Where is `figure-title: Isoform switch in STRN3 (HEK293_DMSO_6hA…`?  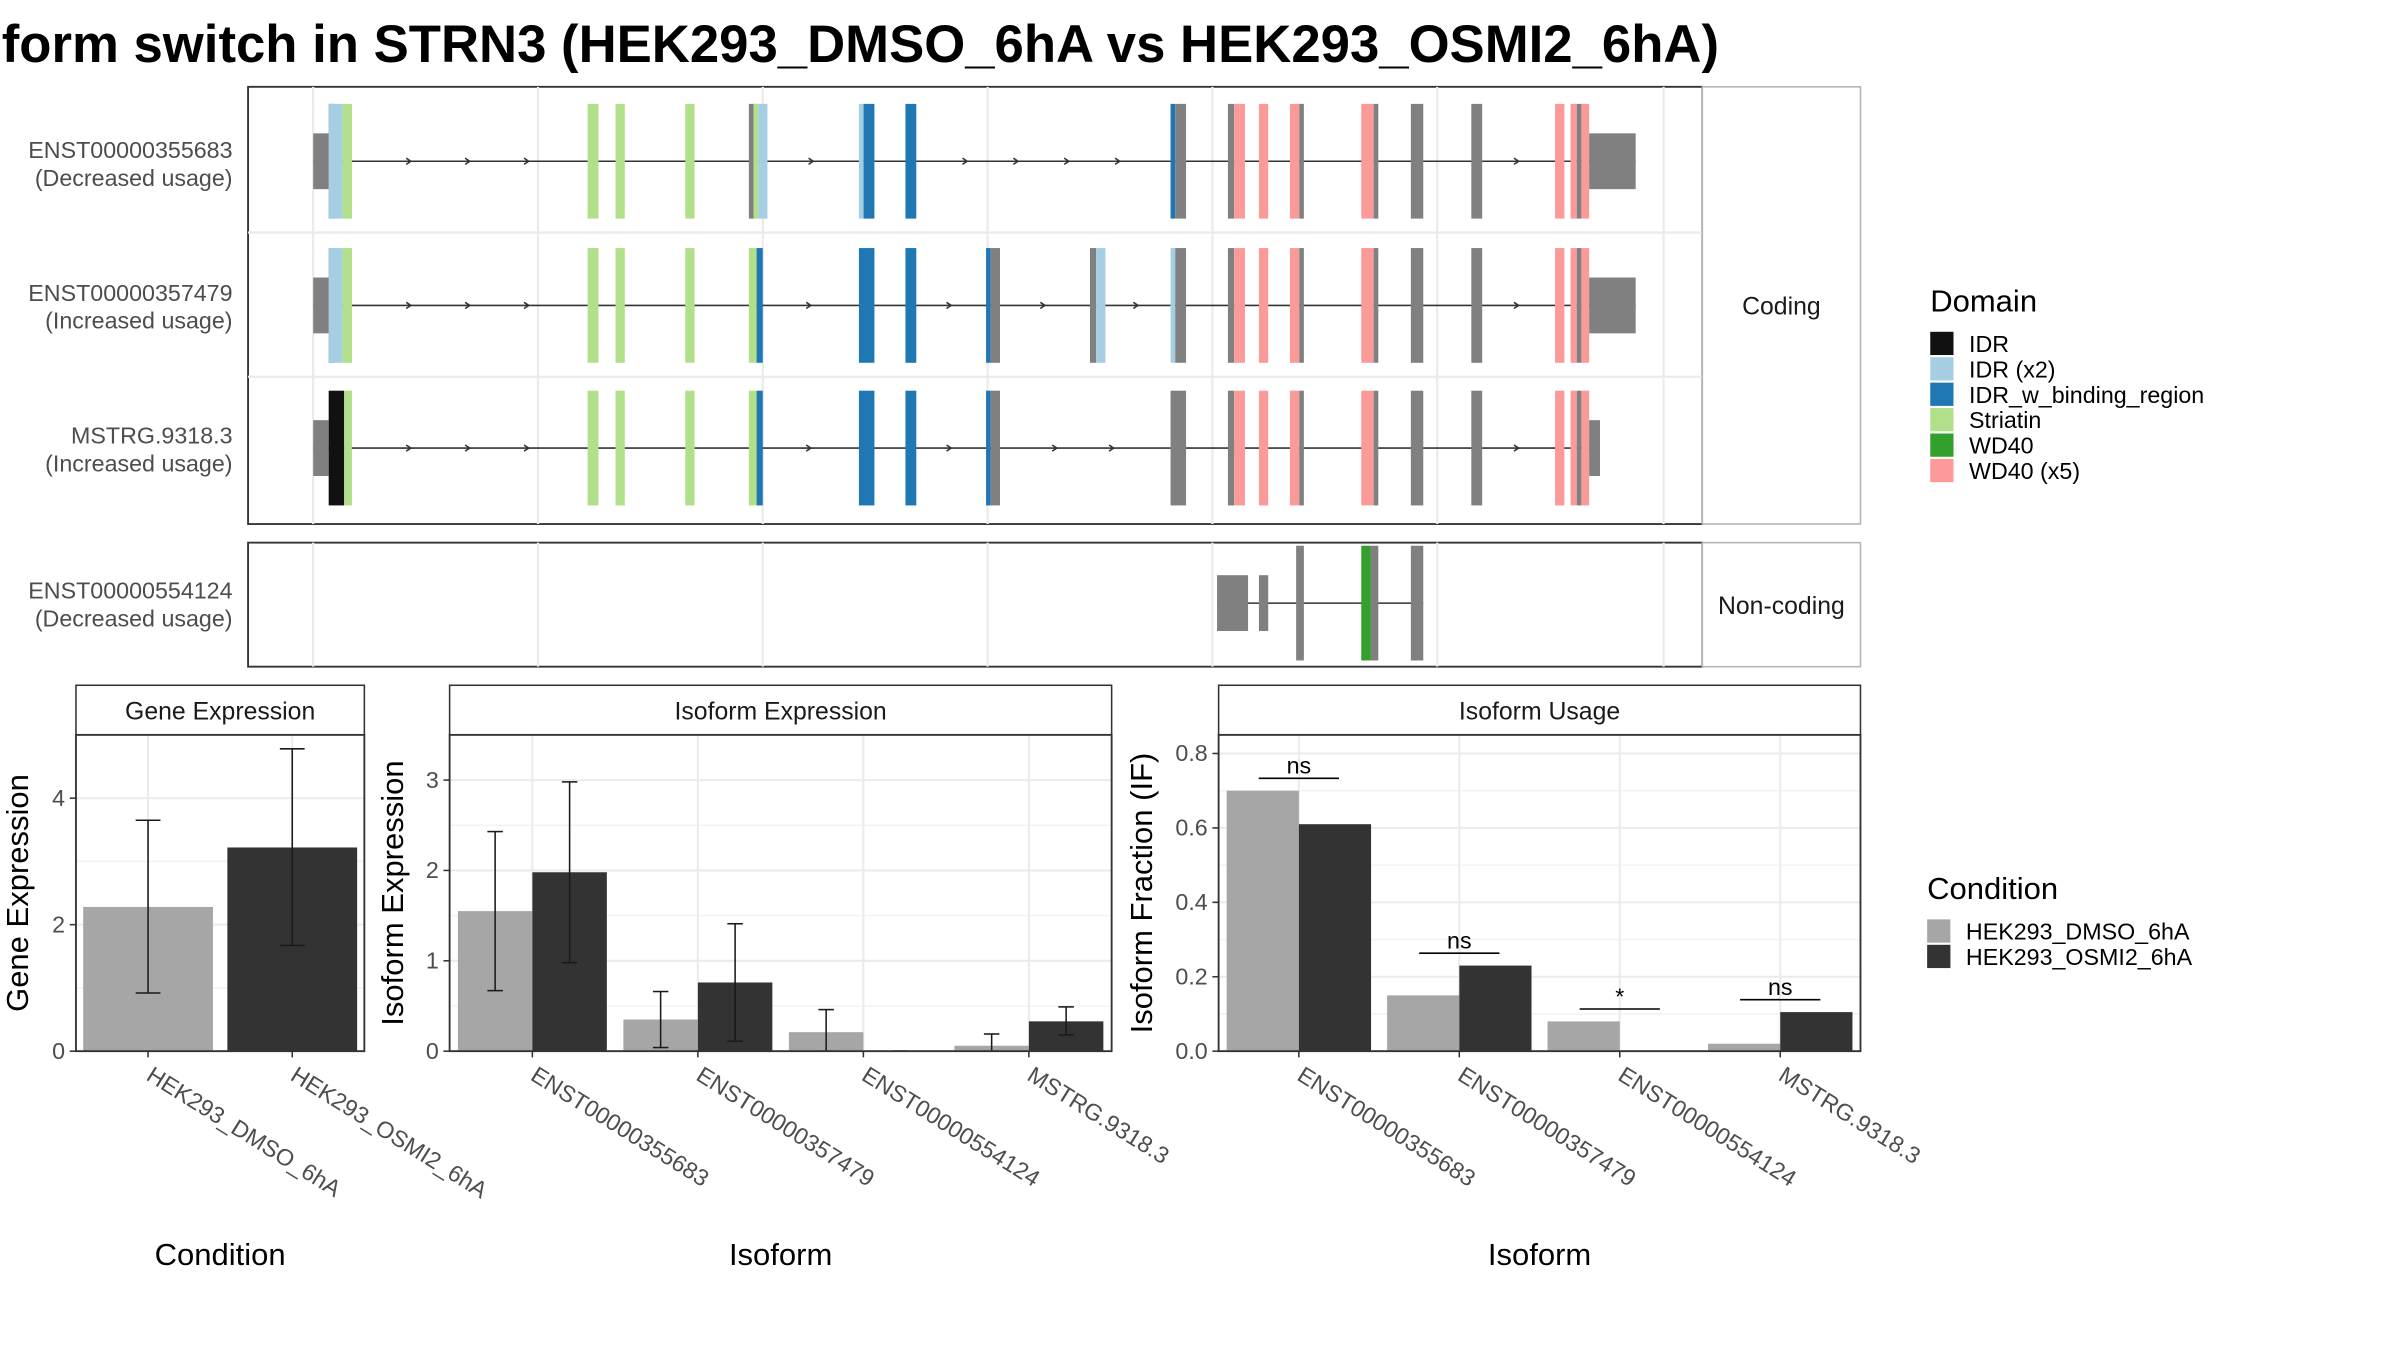
figure-title: Isoform switch in STRN3 (HEK293_DMSO_6hA… is located at coordinates (859, 44).